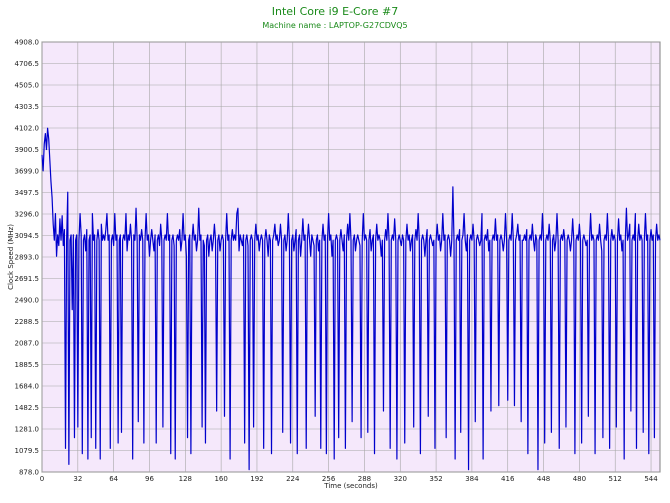 This screenshot has height=503, width=670. What do you see at coordinates (29, 473) in the screenshot?
I see `y-tick-label: 878.0` at bounding box center [29, 473].